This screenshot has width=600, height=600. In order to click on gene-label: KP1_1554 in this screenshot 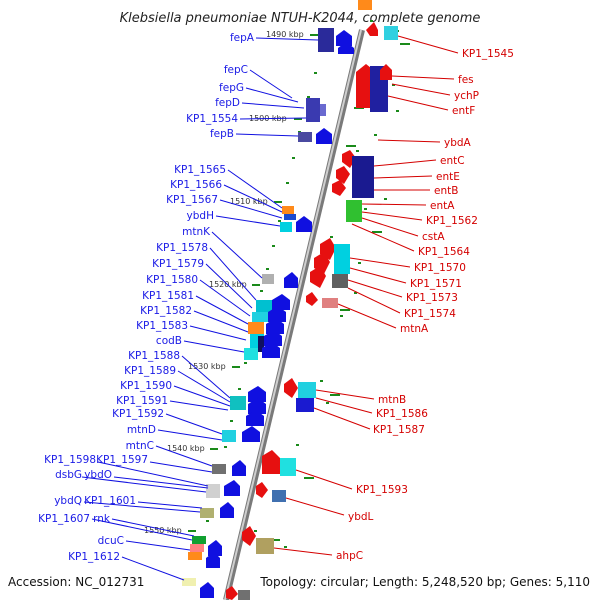, I will do `click(212, 119)`.